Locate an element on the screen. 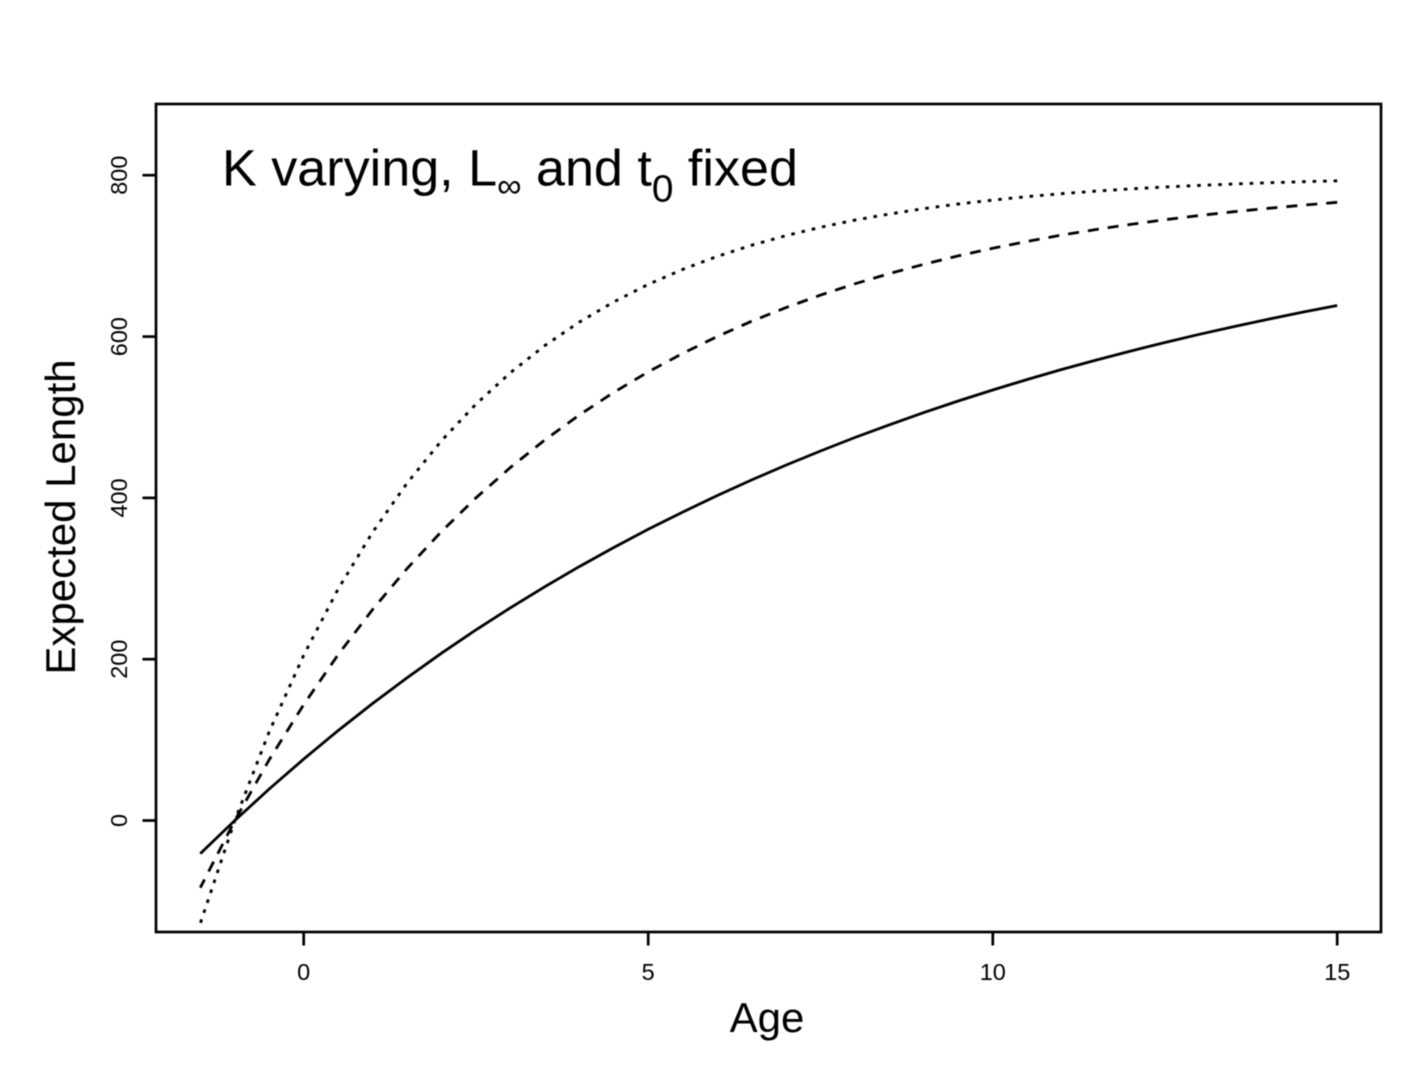 This screenshot has height=1069, width=1411. svg-text: 800 is located at coordinates (119, 175).